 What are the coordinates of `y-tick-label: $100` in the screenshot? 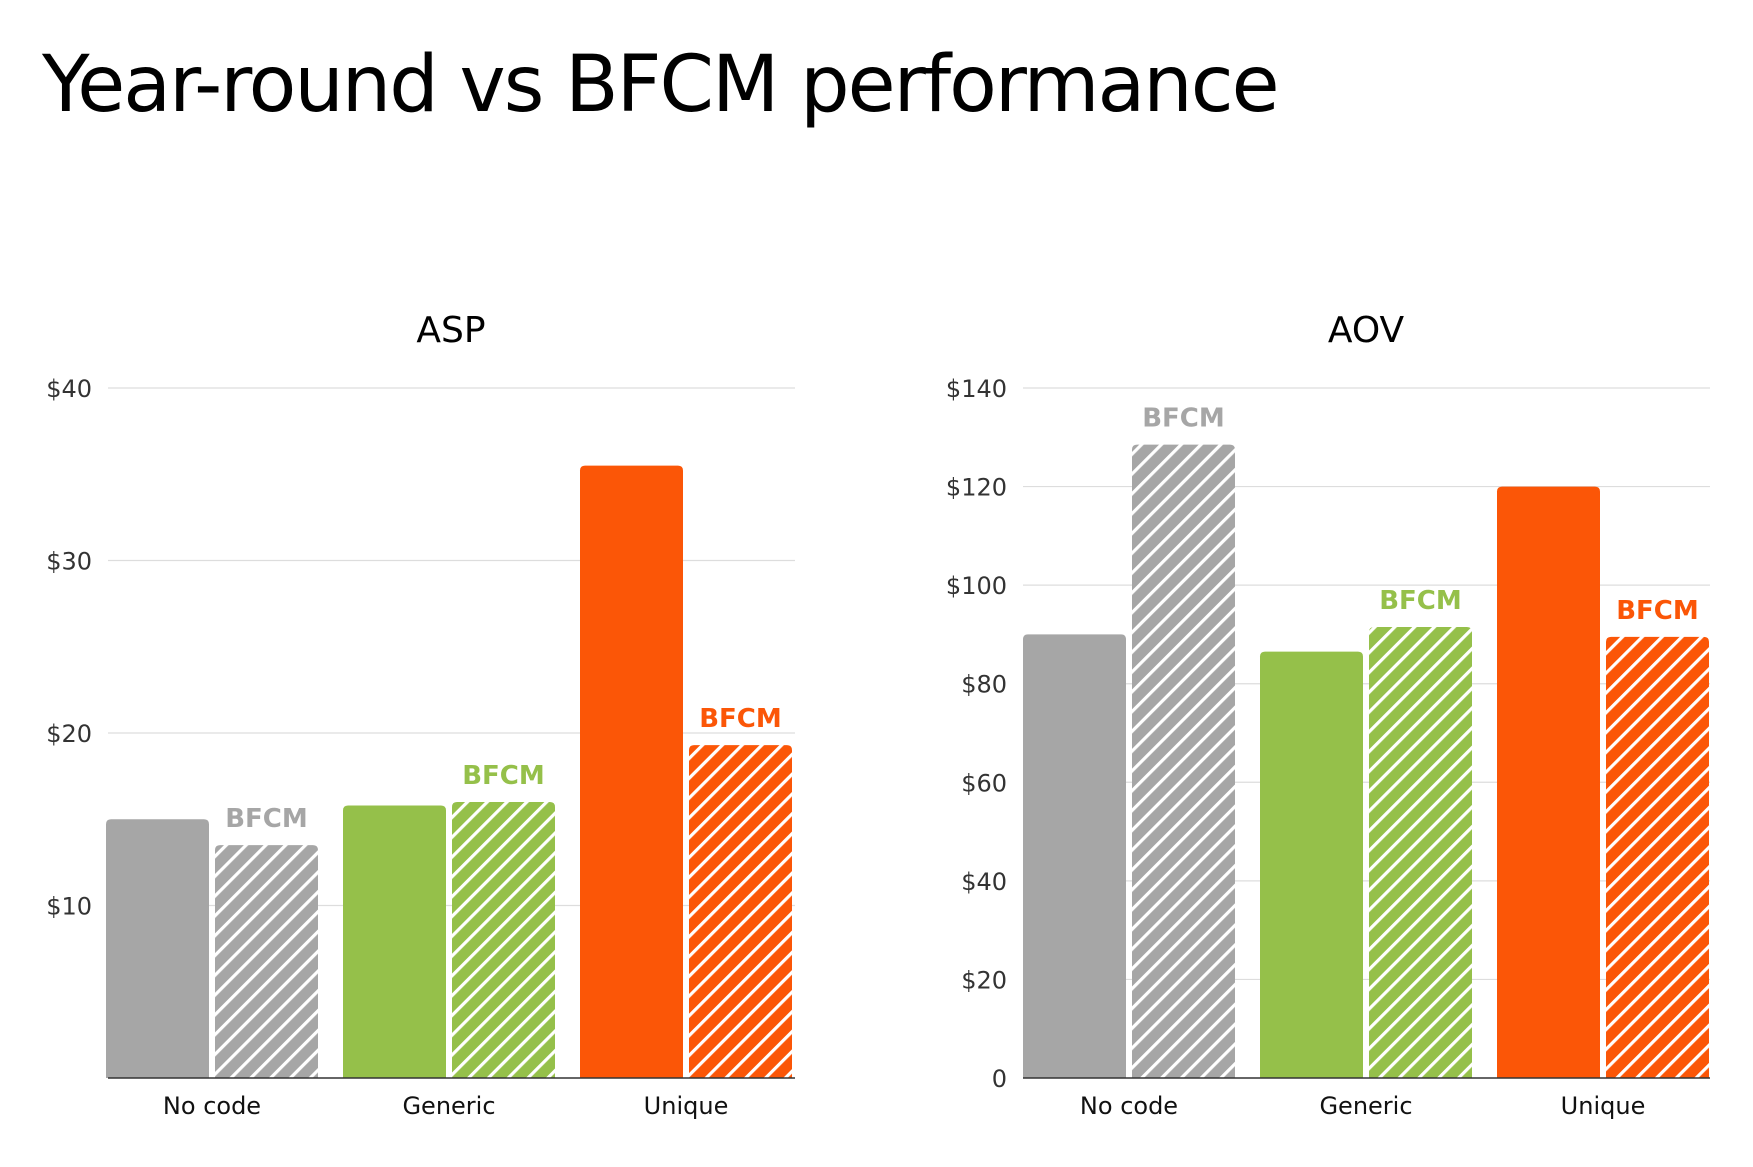 It's located at (976, 586).